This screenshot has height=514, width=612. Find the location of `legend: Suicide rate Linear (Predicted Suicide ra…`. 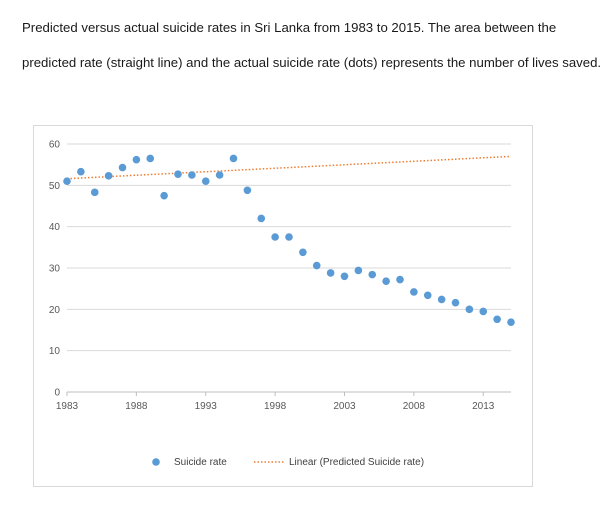

legend: Suicide rate Linear (Predicted Suicide ra… is located at coordinates (288, 462).